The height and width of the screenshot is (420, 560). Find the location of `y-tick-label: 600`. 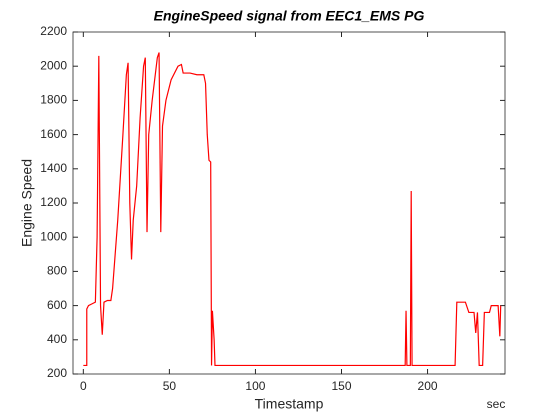

y-tick-label: 600 is located at coordinates (57, 305).